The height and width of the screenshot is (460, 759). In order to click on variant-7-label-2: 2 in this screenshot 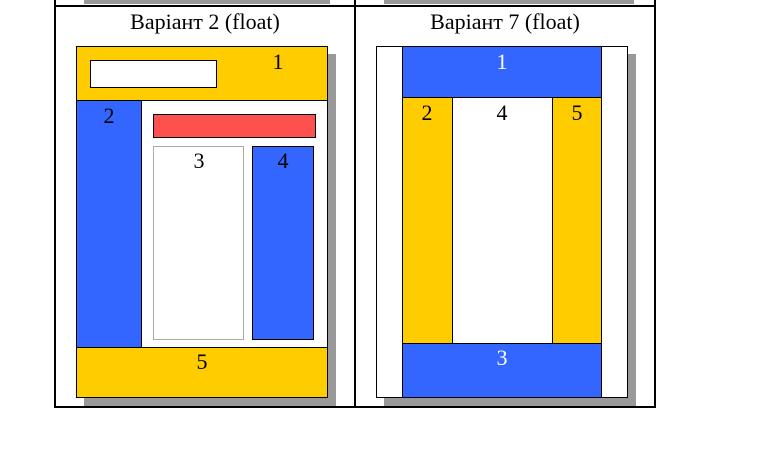, I will do `click(427, 112)`.